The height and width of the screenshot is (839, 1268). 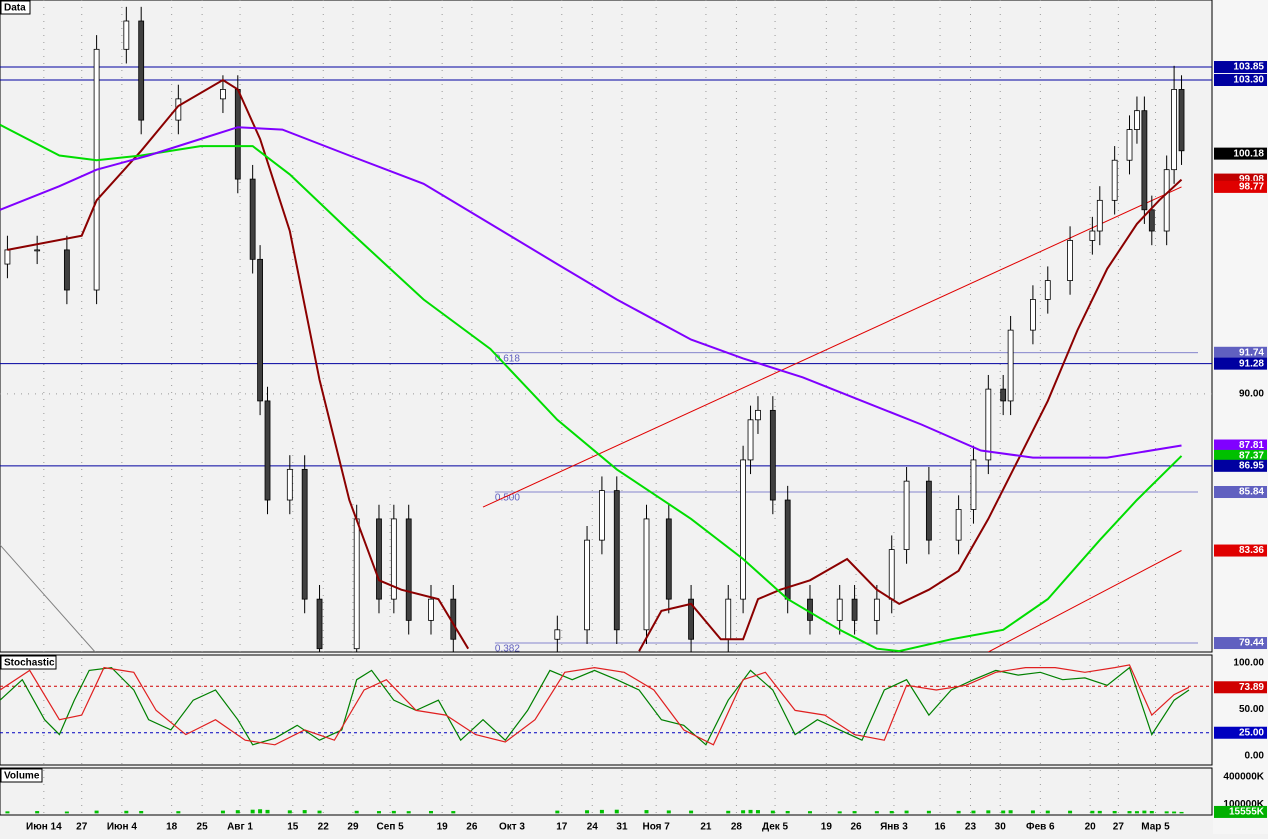 What do you see at coordinates (606, 791) in the screenshot?
I see `volume-panel` at bounding box center [606, 791].